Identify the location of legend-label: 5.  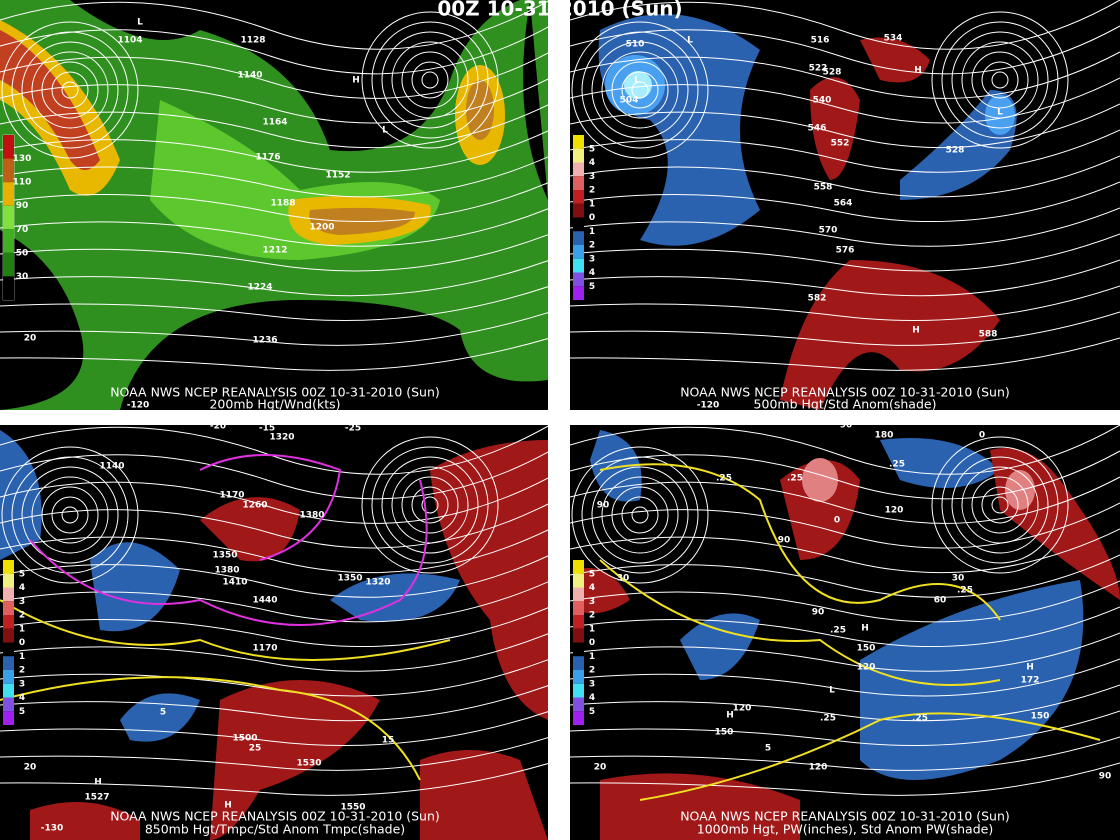
(592, 149).